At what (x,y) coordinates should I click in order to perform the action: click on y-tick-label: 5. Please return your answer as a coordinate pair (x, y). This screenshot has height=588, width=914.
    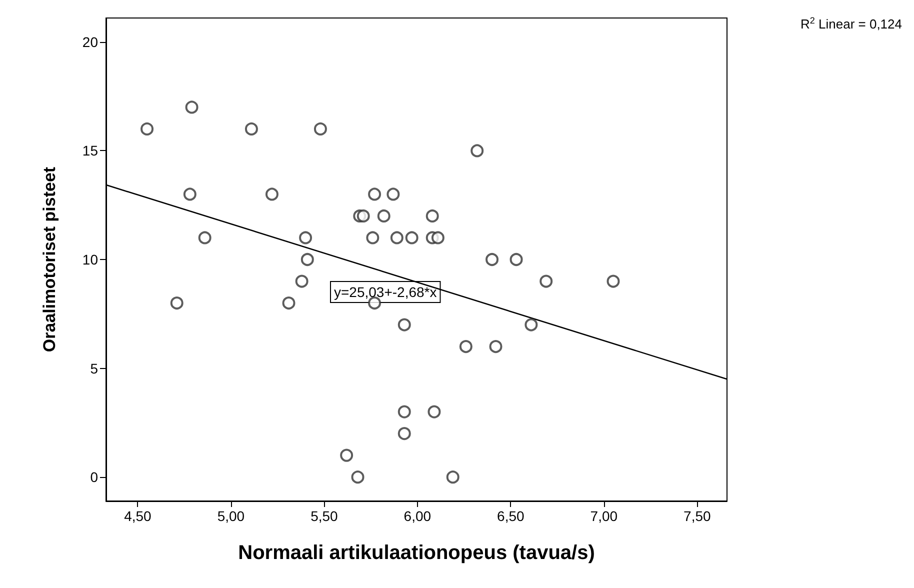
    Looking at the image, I should click on (94, 368).